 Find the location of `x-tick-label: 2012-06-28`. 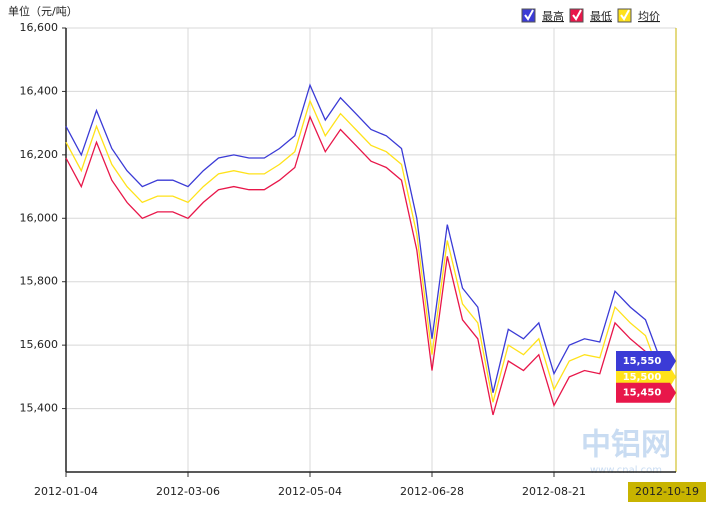

x-tick-label: 2012-06-28 is located at coordinates (432, 491).